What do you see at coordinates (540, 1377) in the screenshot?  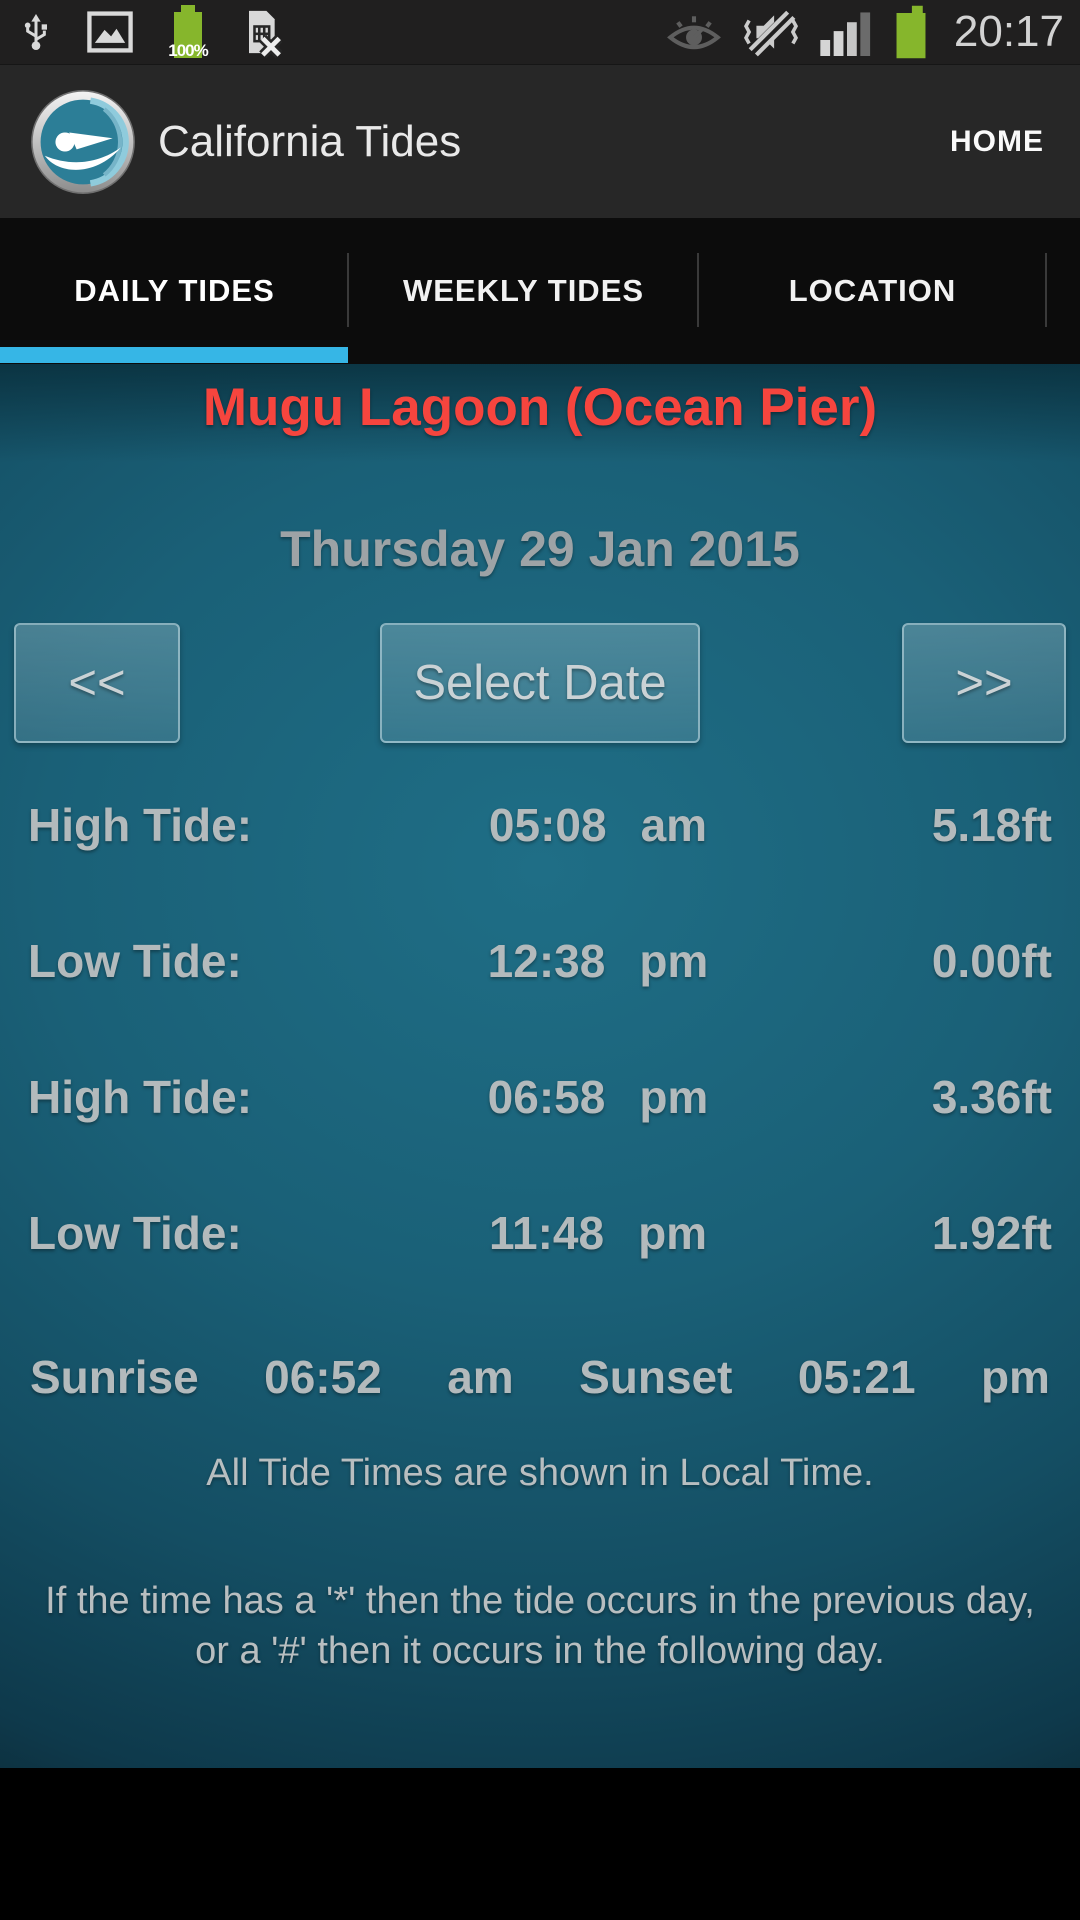 I see `sun-row: Sunrise 06:52 am Sunset 05:21 pm` at bounding box center [540, 1377].